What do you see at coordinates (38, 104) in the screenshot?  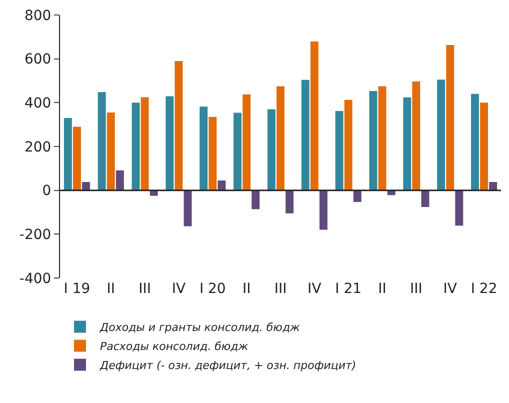 I see `y-tick-label: 400` at bounding box center [38, 104].